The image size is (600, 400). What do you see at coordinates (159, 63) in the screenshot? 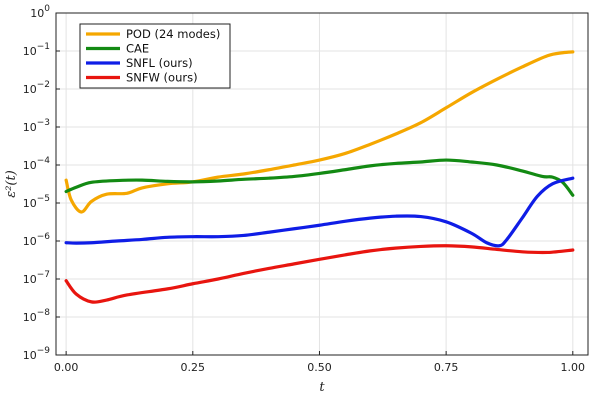
I see `legend-label: SNFL (ours)` at bounding box center [159, 63].